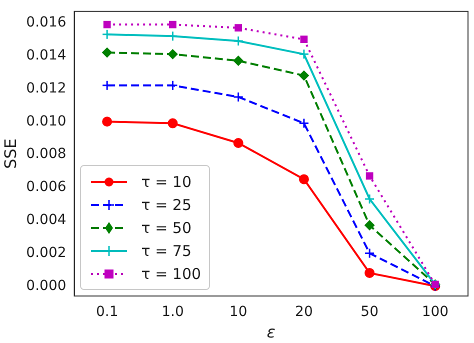 This screenshot has width=474, height=343. I want to click on x-axis-title: ε, so click(271, 332).